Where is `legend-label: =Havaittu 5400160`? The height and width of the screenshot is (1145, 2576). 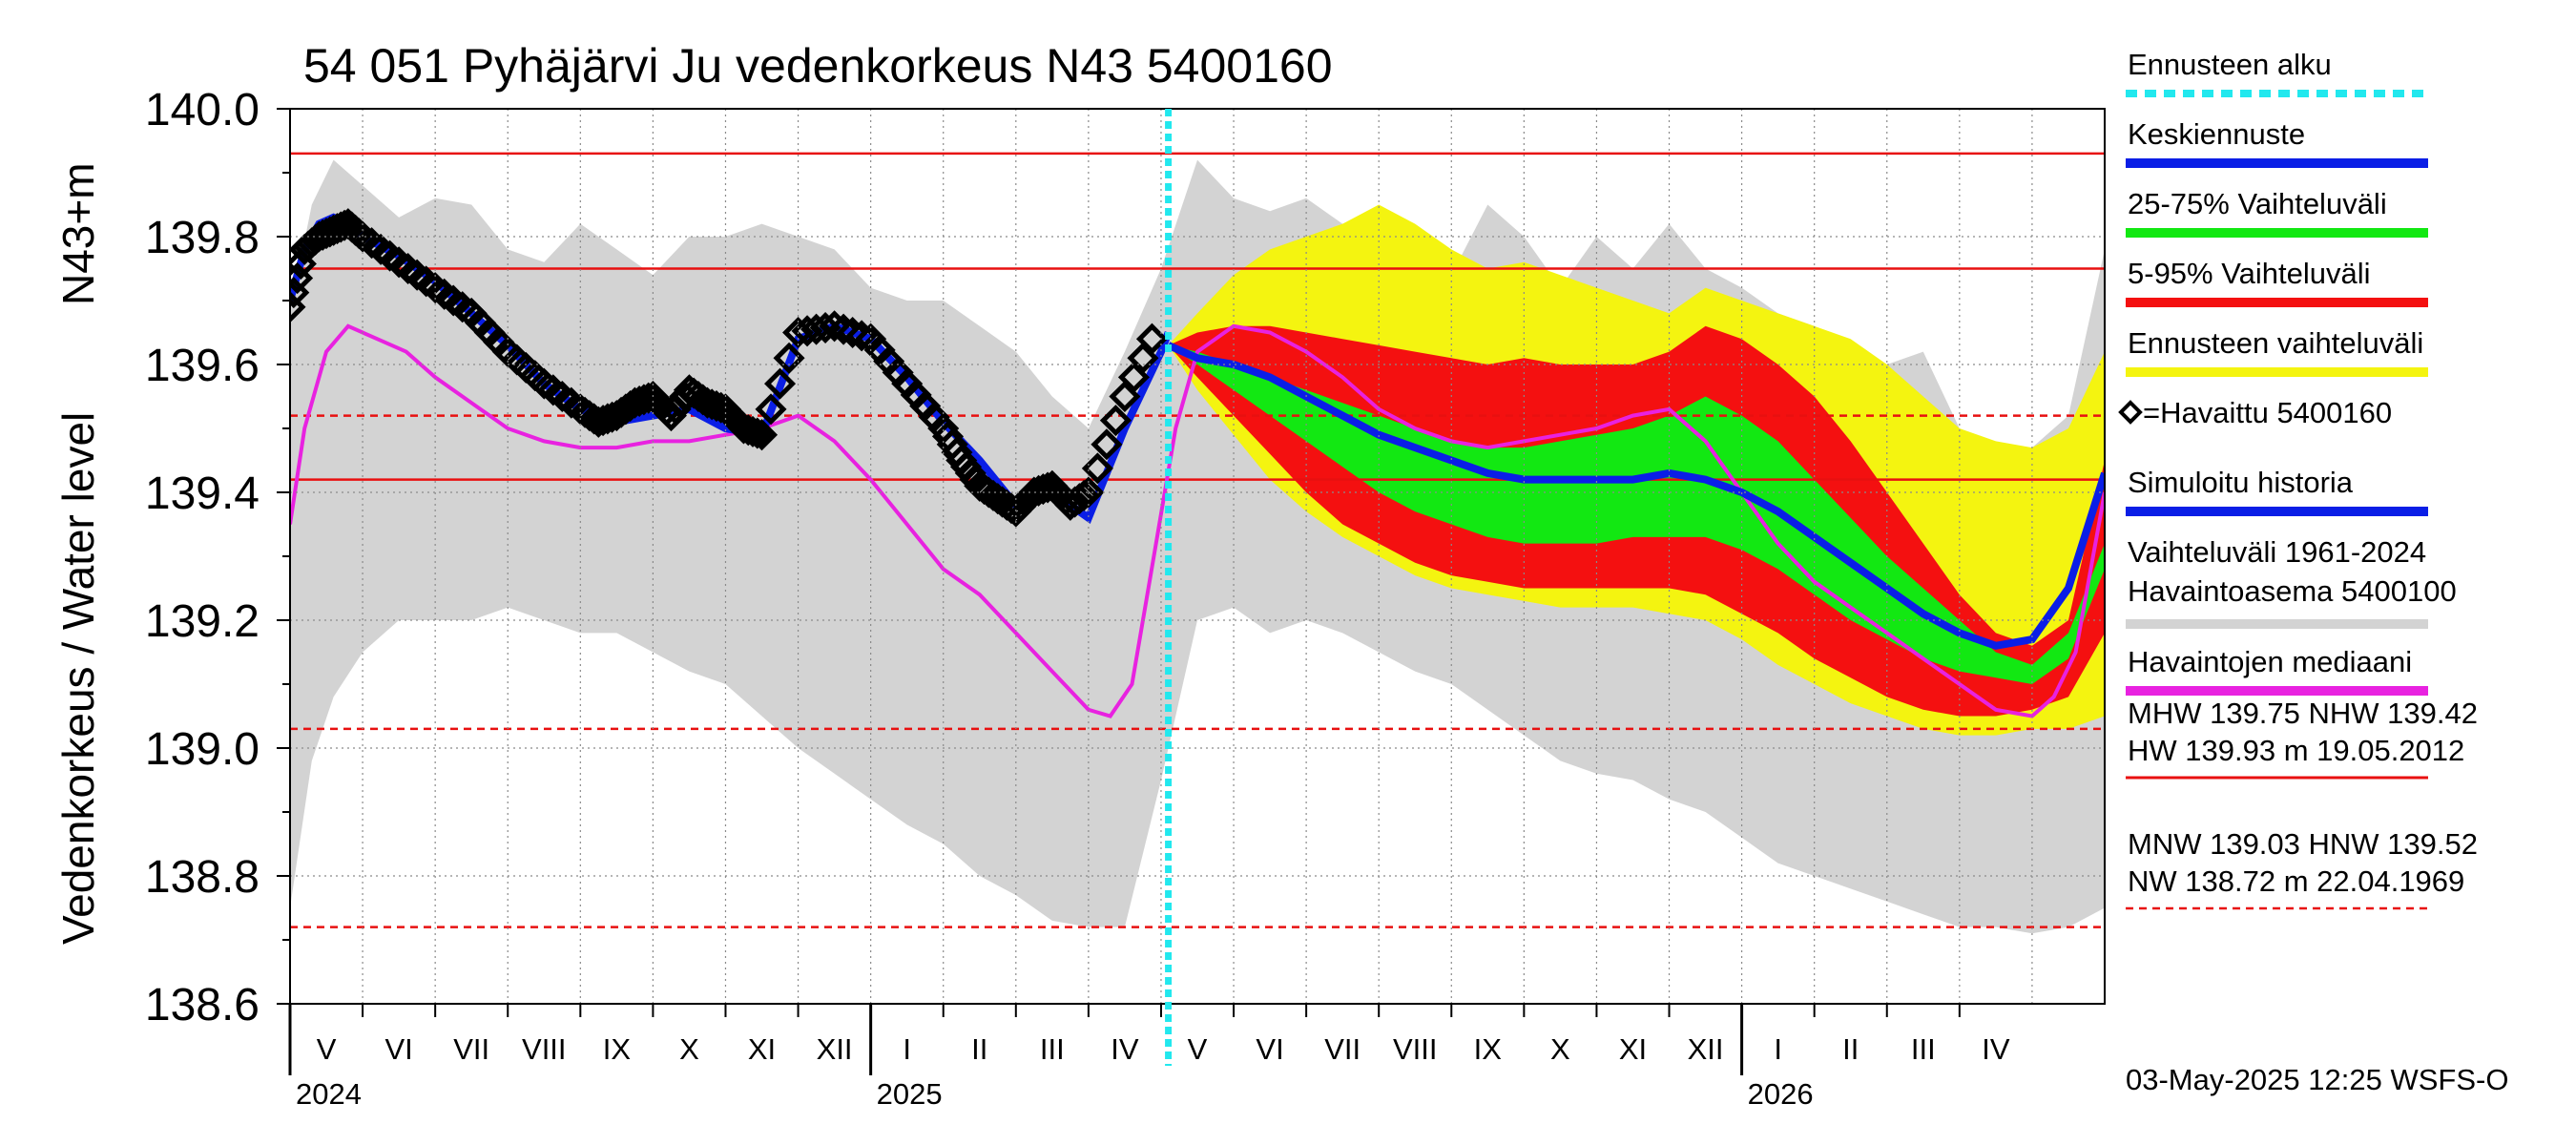
legend-label: =Havaittu 5400160 is located at coordinates (2267, 413).